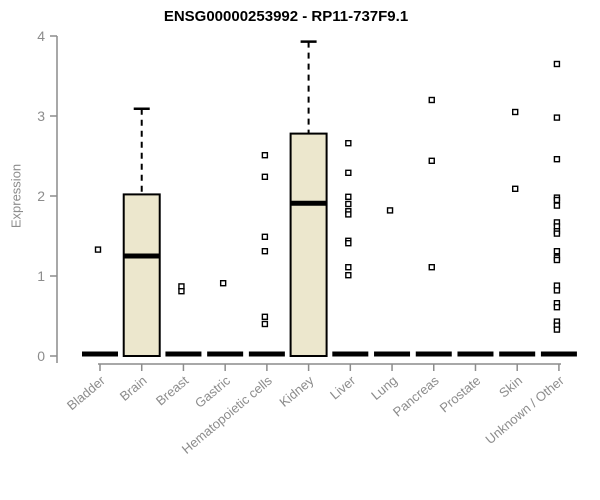 The width and height of the screenshot is (600, 500). What do you see at coordinates (41, 116) in the screenshot?
I see `y-tick-label: 3` at bounding box center [41, 116].